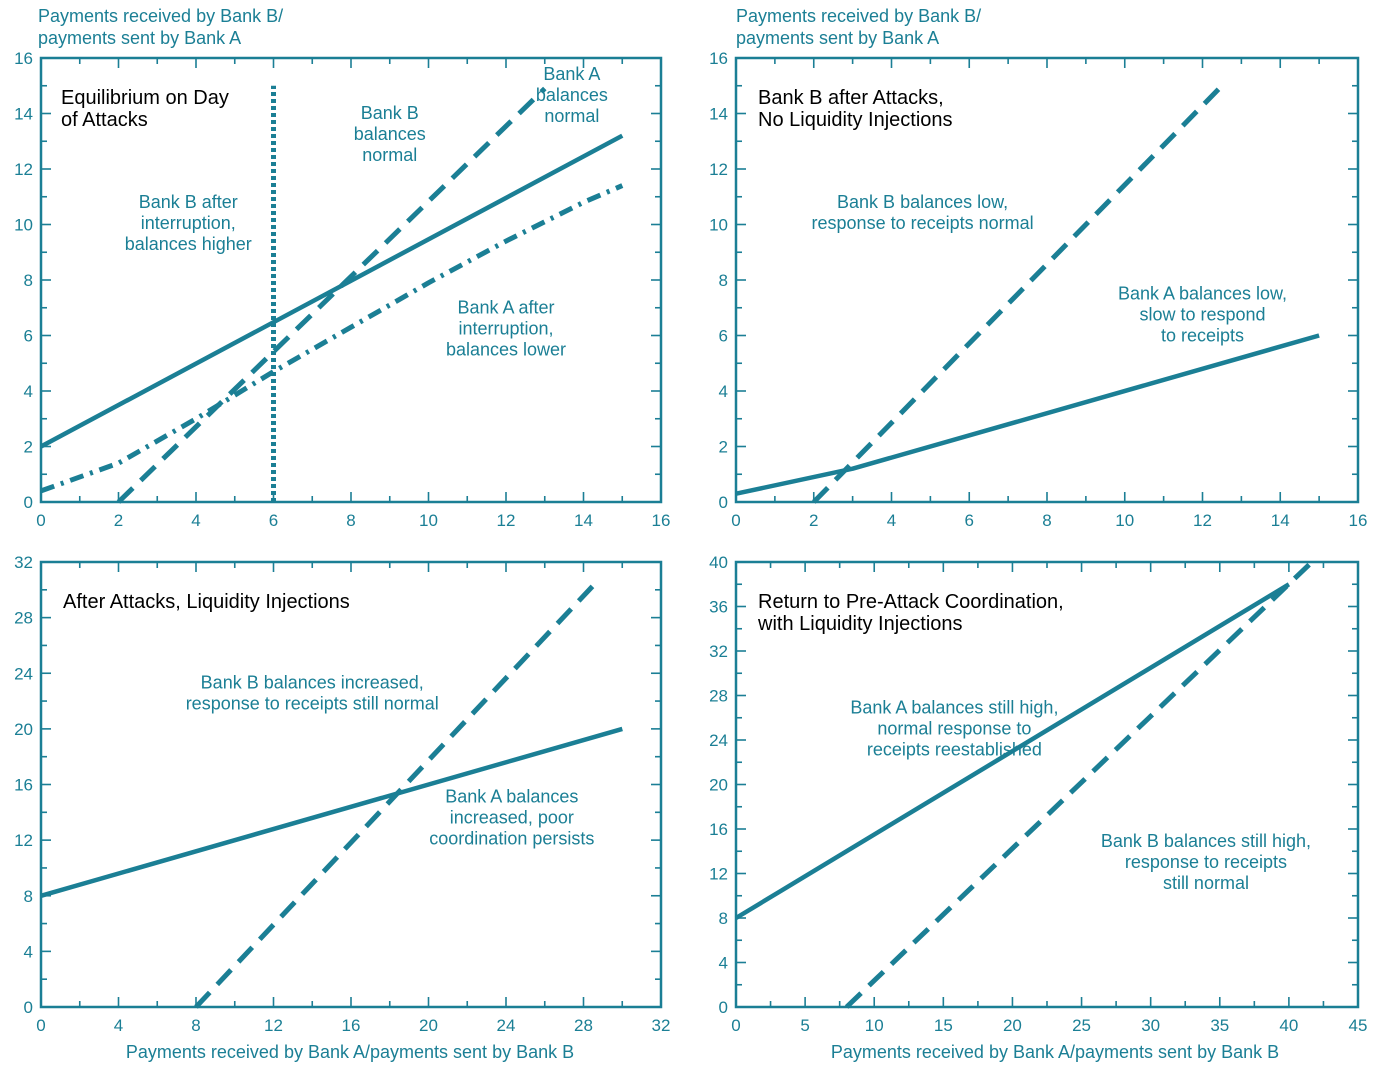 The height and width of the screenshot is (1065, 1388). I want to click on annotation-line: increased, poor, so click(512, 818).